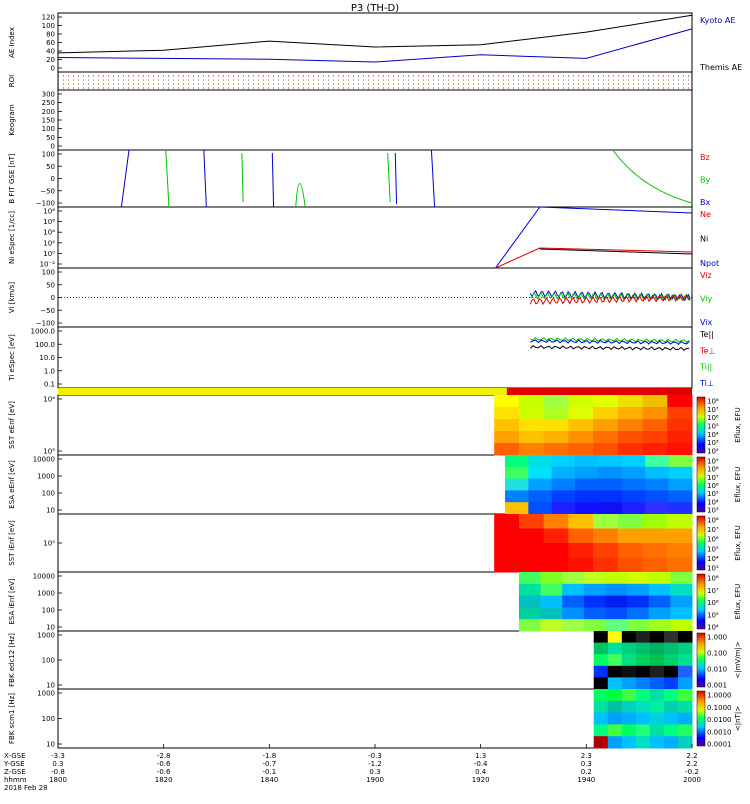 Image resolution: width=750 pixels, height=804 pixels. I want to click on legend-bfit-1: By, so click(705, 180).